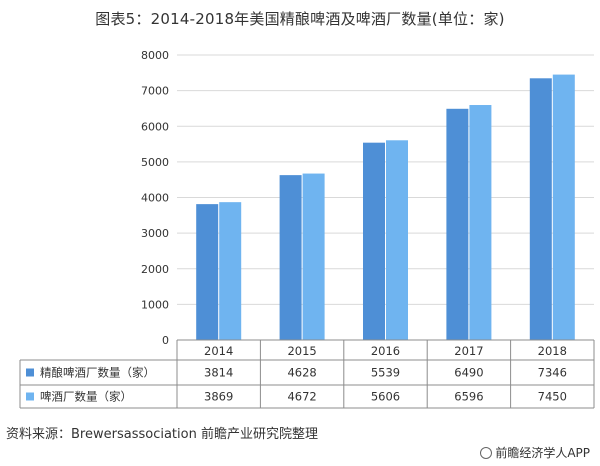  What do you see at coordinates (301, 397) in the screenshot?
I see `data-label: 4672` at bounding box center [301, 397].